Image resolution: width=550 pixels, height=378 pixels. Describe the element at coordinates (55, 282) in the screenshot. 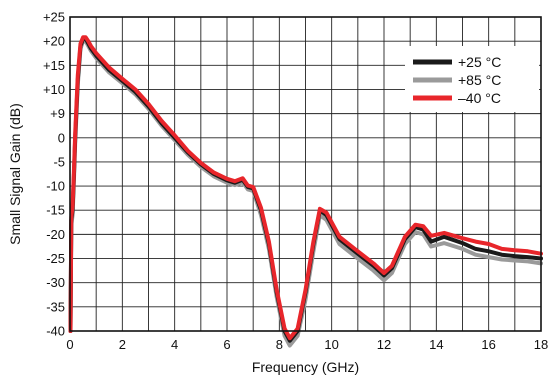

I see `y-tick-label: -30` at that location.